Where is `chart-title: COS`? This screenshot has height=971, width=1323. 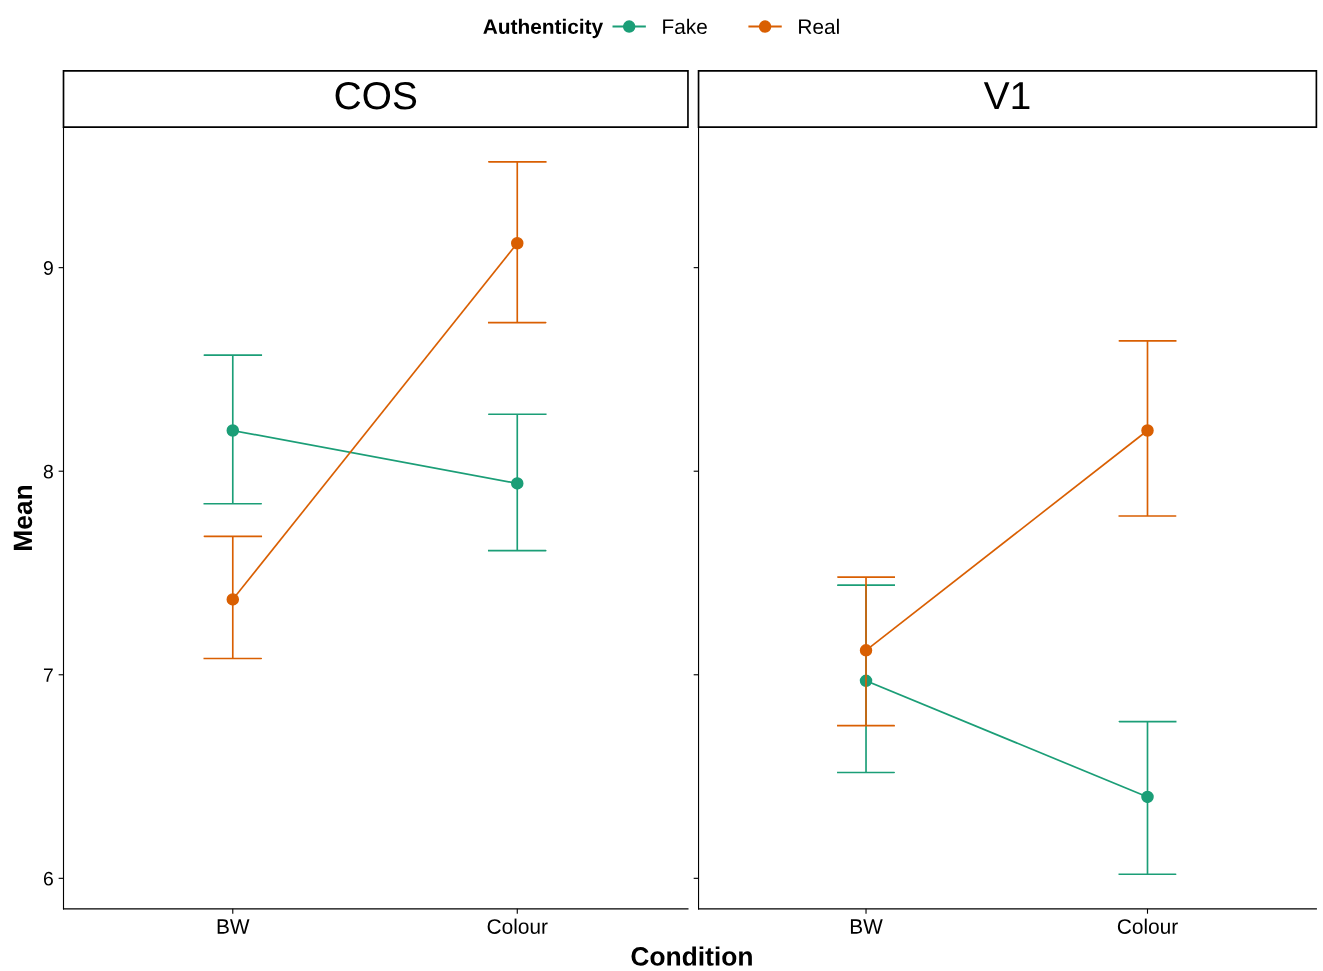
chart-title: COS is located at coordinates (376, 95).